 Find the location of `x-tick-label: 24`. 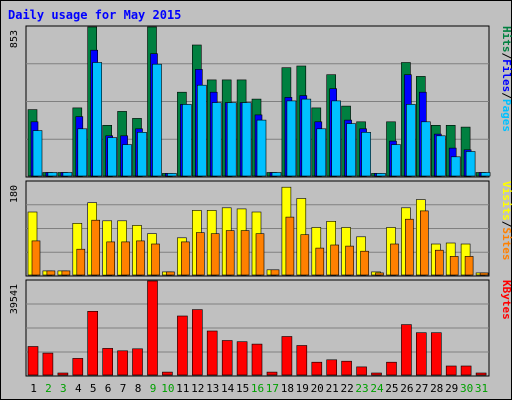

x-tick-label: 24 is located at coordinates (377, 388).